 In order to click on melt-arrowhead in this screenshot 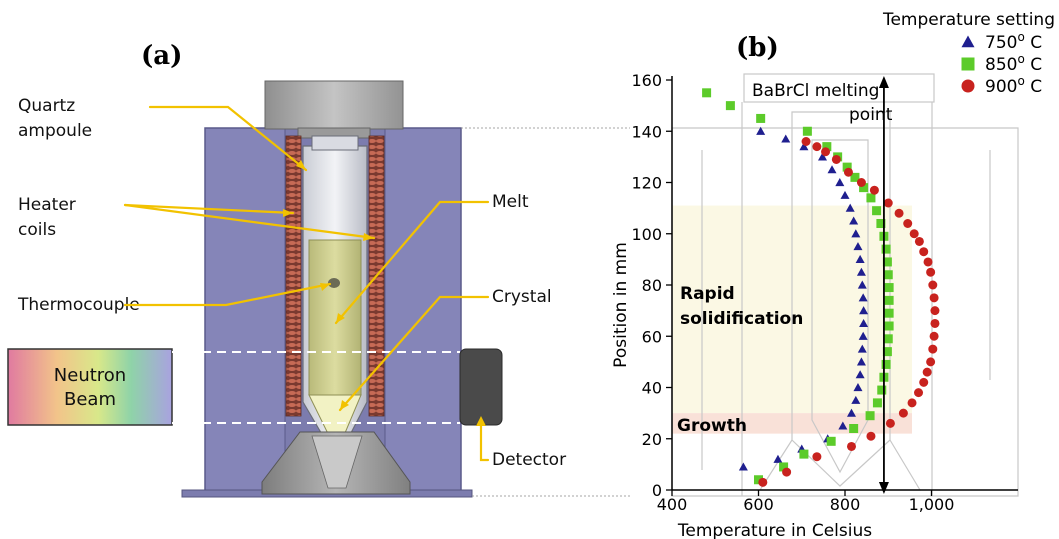, I will do `click(340, 318)`.